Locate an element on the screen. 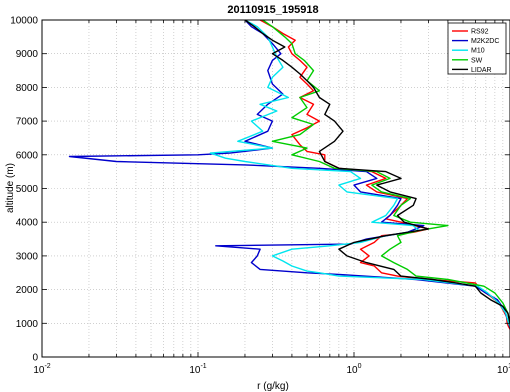  y-tick-label: 2000 is located at coordinates (27, 290).